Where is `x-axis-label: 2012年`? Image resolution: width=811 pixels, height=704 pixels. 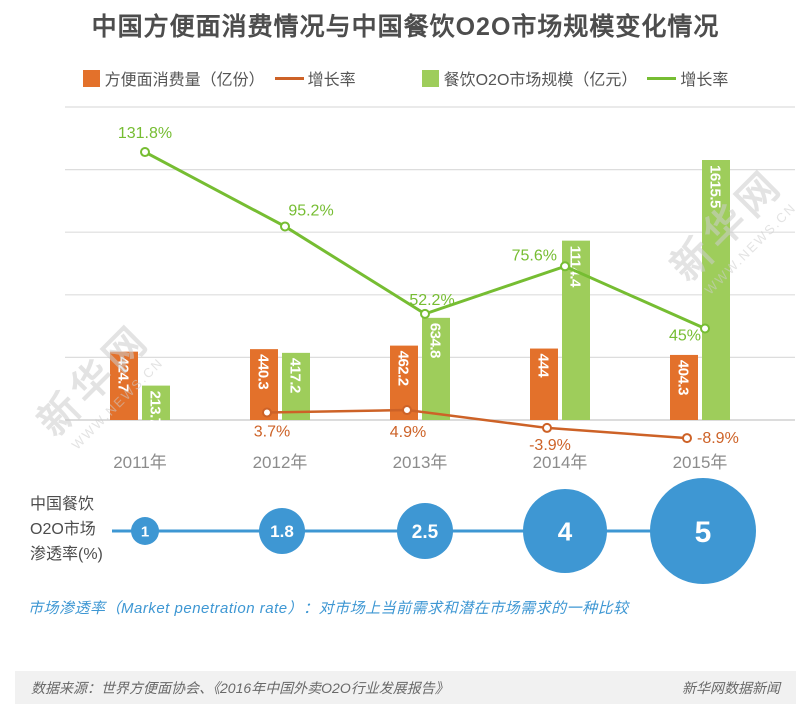
x-axis-label: 2012年 is located at coordinates (280, 462).